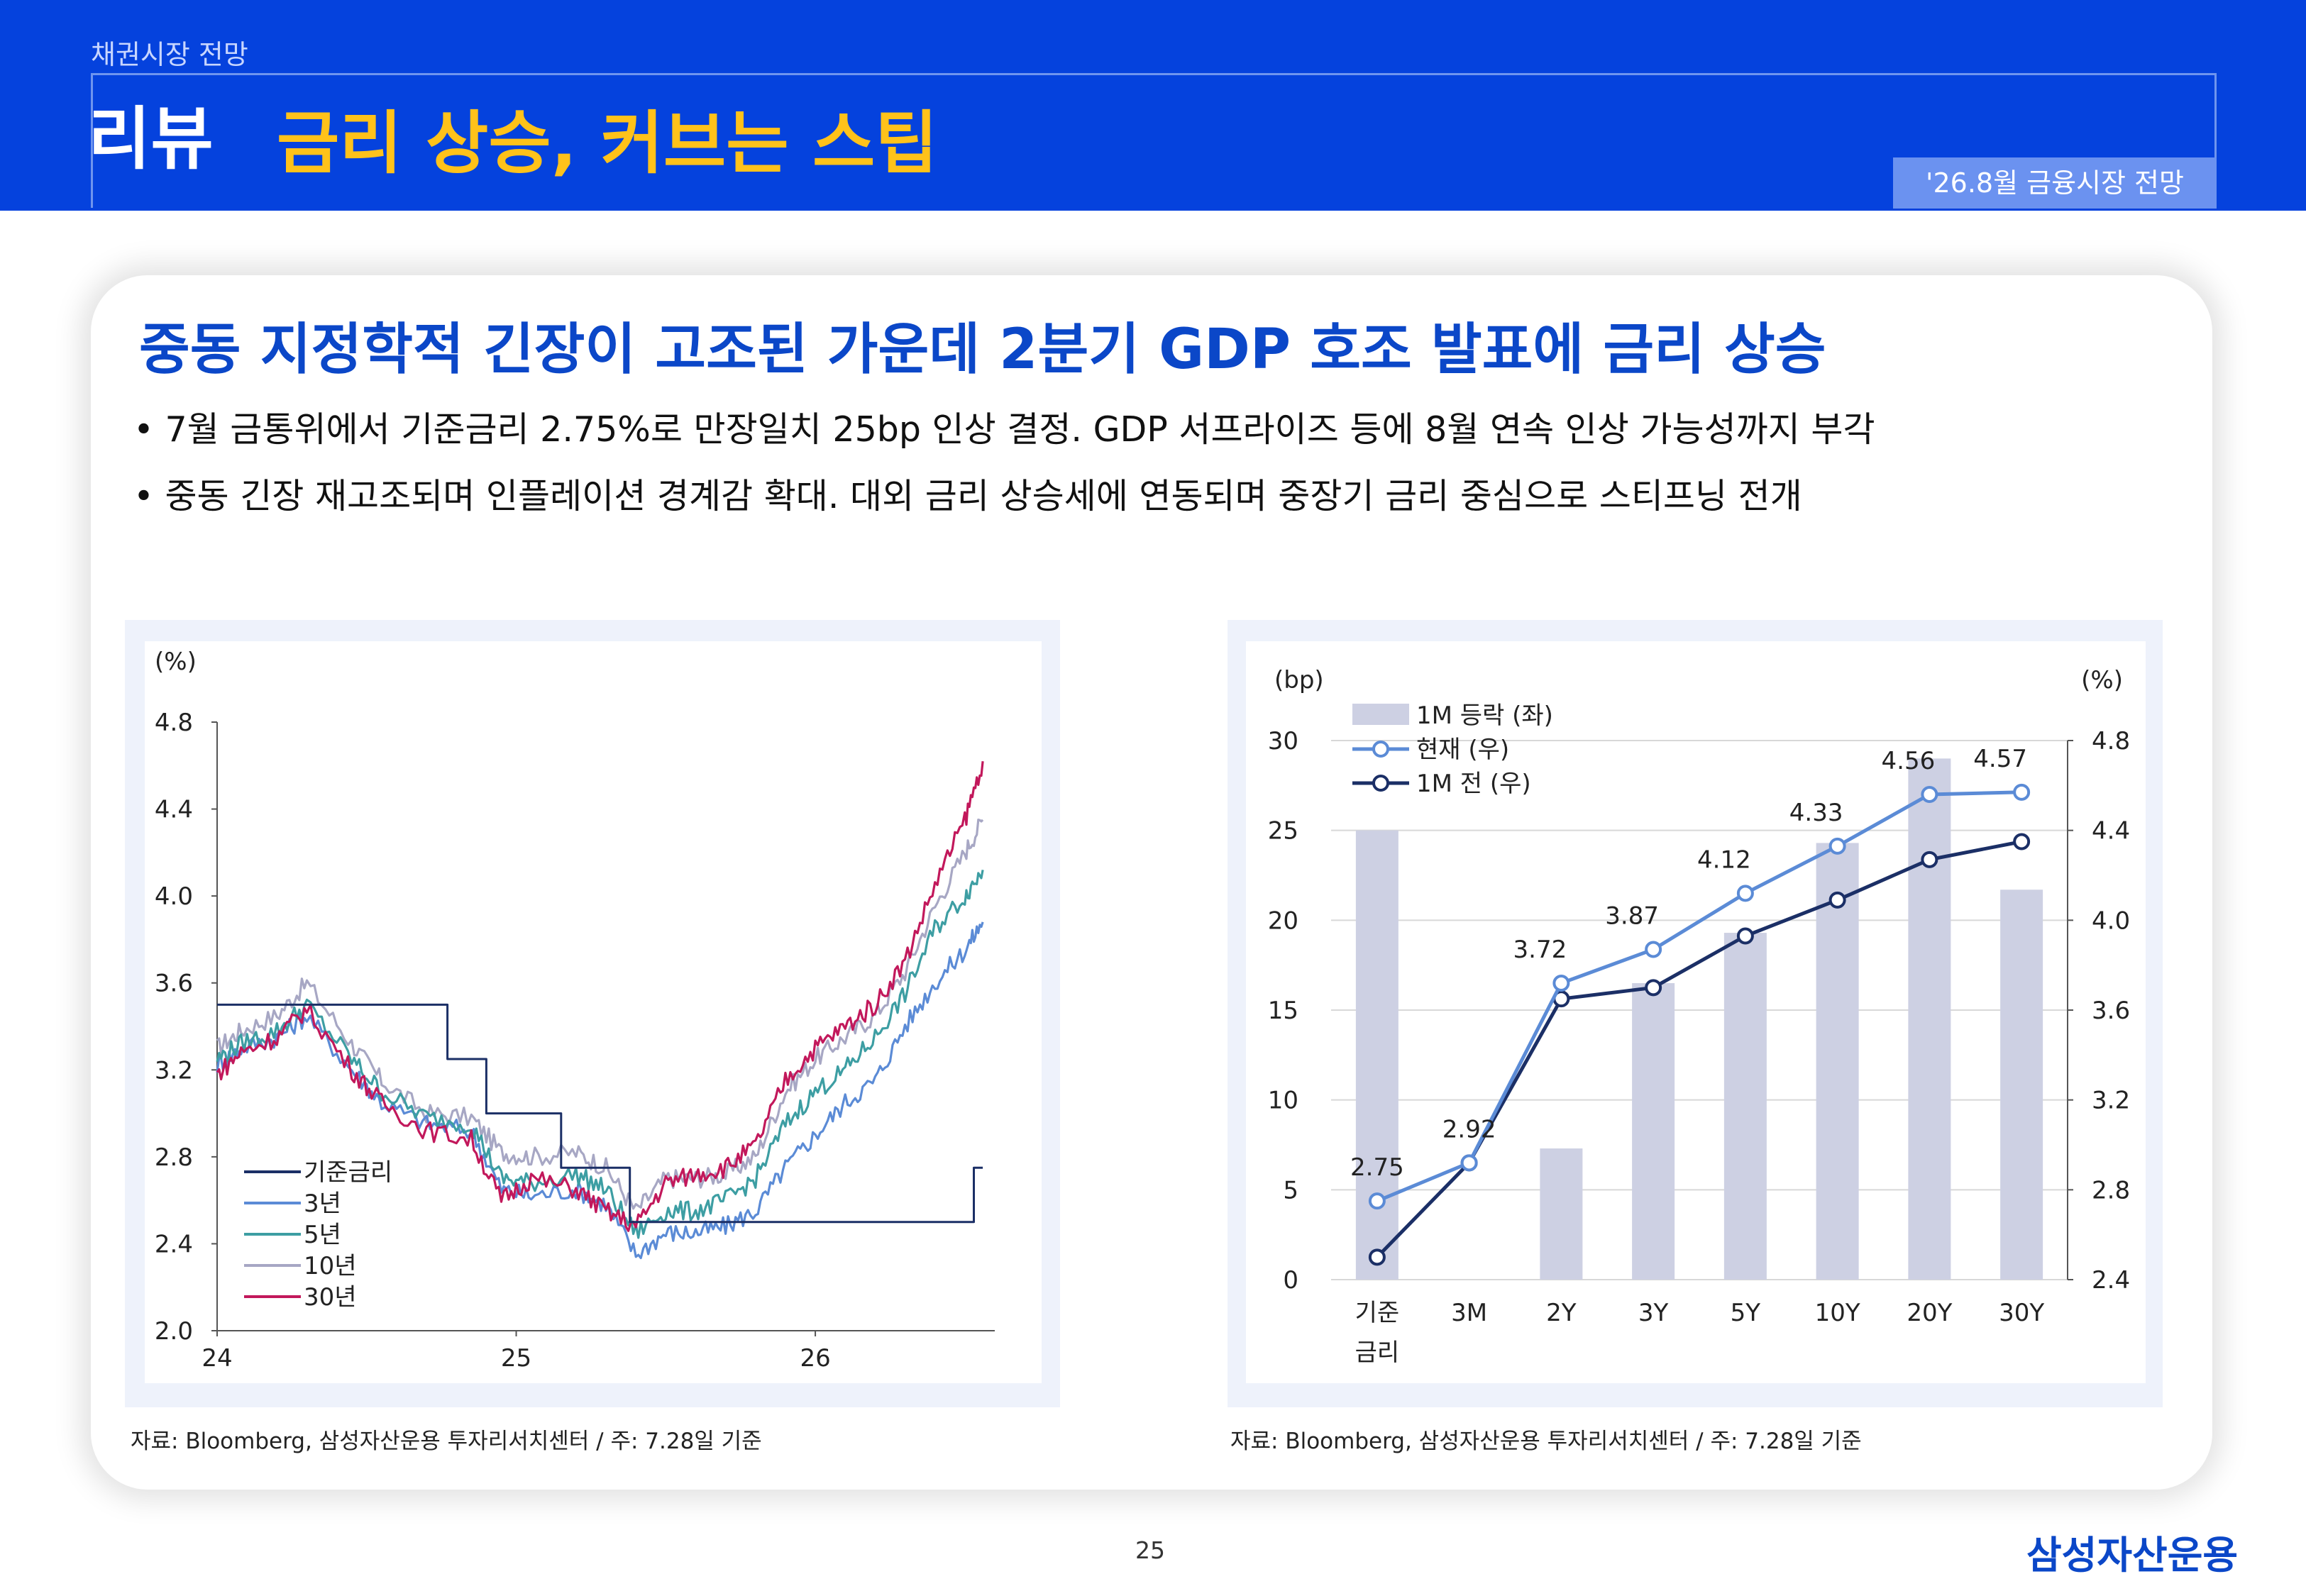 The image size is (2306, 1596). Describe the element at coordinates (322, 1235) in the screenshot. I see `legend-label-y5: 5년` at that location.